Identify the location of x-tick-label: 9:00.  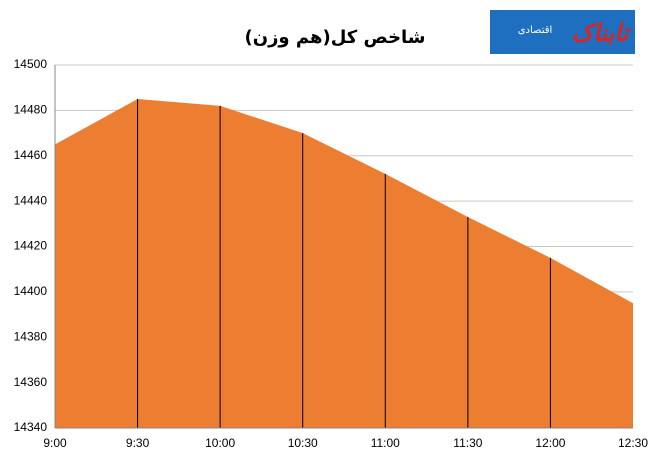
(55, 443).